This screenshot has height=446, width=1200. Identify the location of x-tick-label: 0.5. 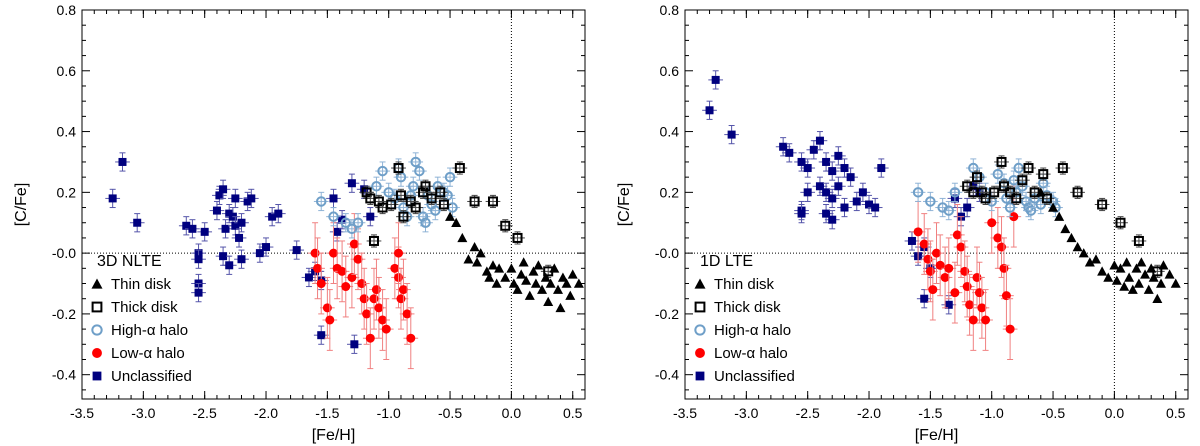
(1176, 413).